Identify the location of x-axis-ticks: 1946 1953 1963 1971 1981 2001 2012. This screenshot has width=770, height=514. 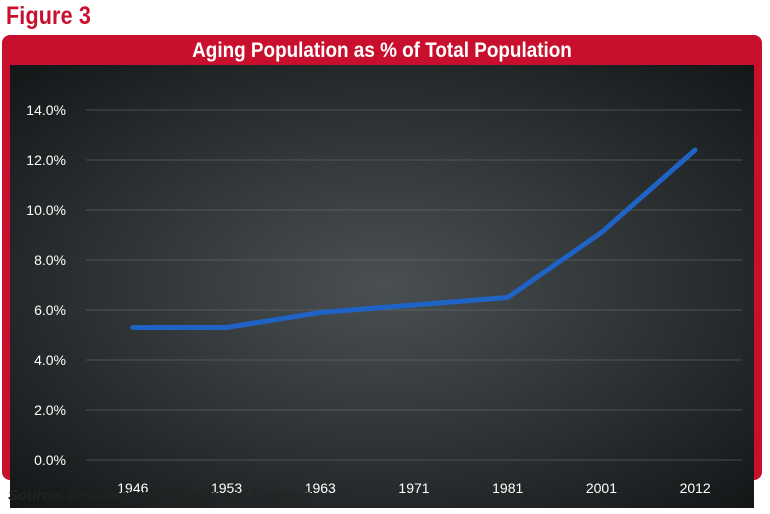
(414, 488).